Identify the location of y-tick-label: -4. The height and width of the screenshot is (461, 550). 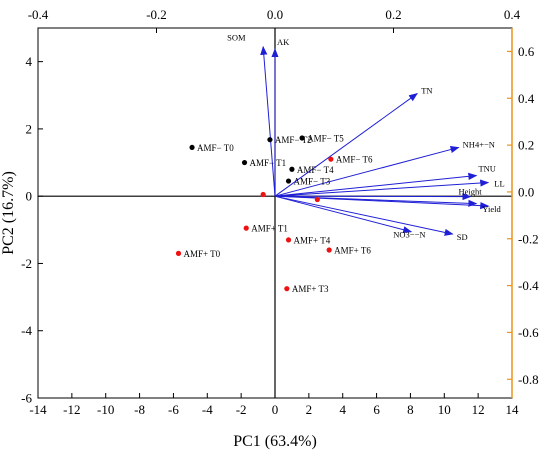
(26, 330).